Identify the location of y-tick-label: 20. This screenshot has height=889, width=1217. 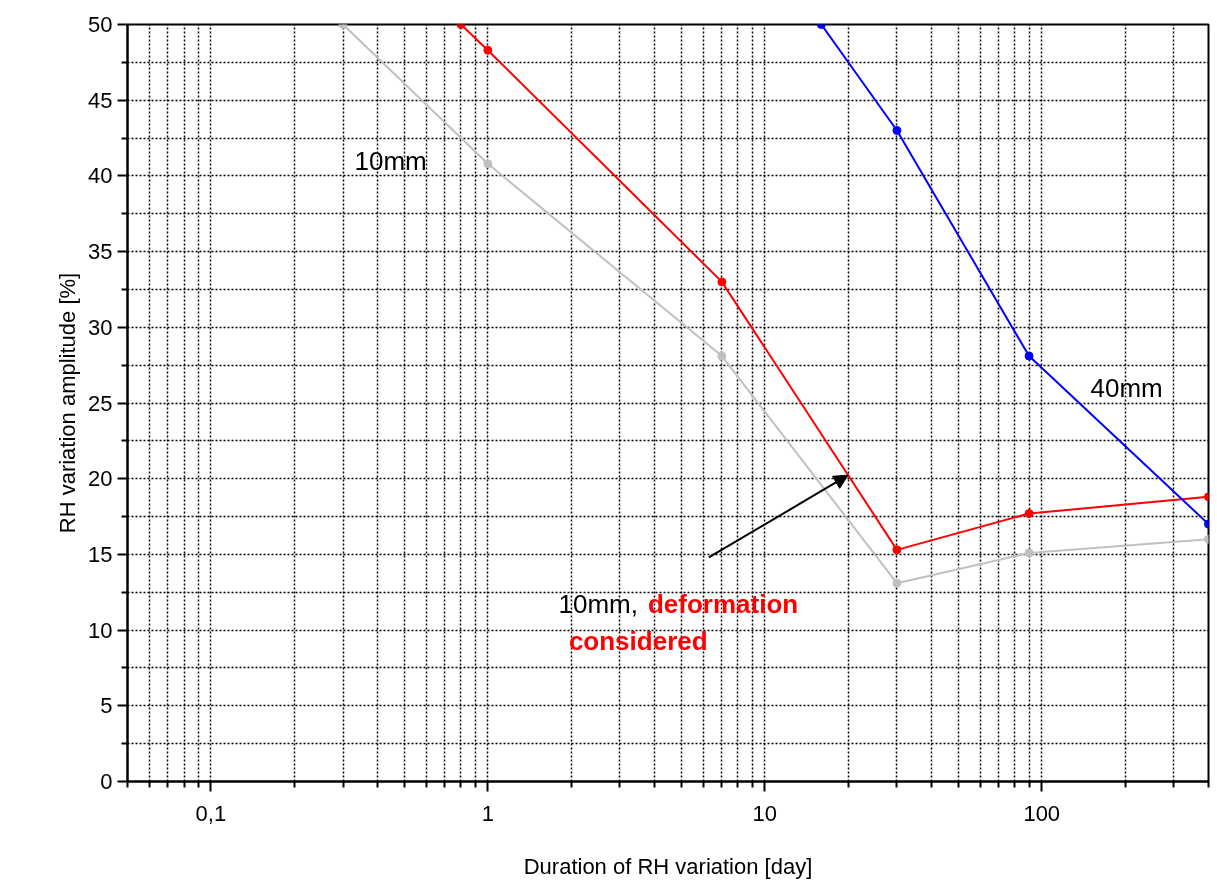
(100, 479).